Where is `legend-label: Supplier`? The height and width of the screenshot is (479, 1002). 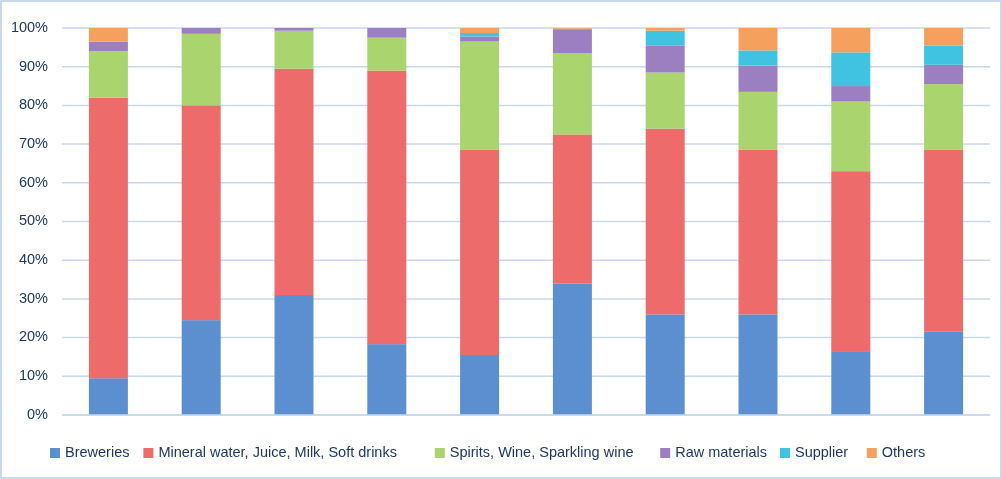
legend-label: Supplier is located at coordinates (822, 451).